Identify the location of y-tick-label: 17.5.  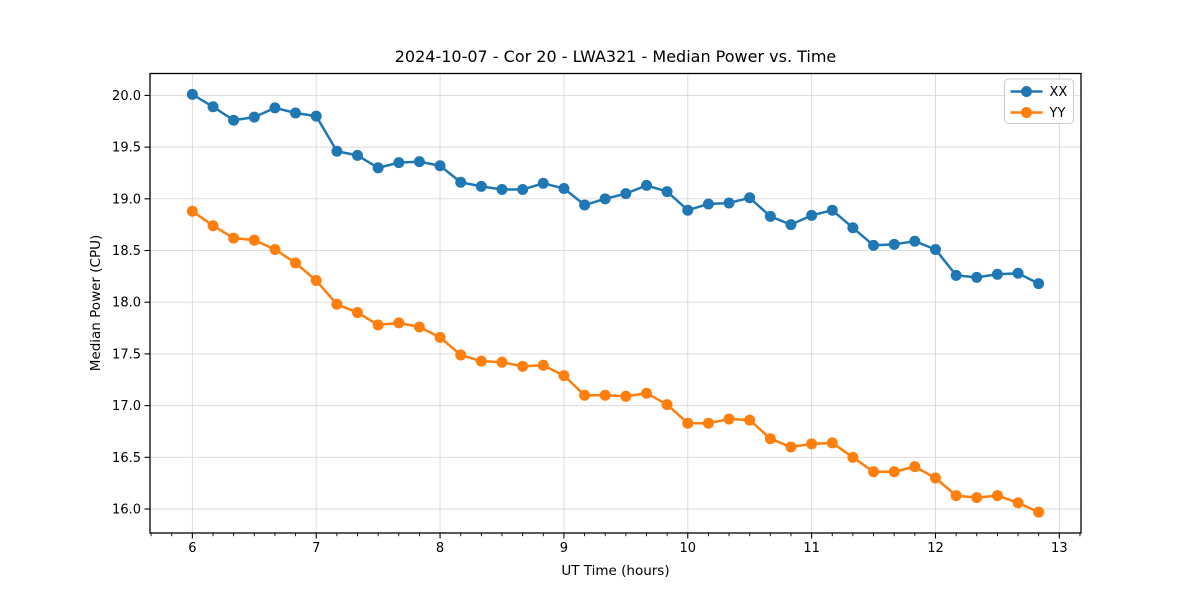
(126, 354).